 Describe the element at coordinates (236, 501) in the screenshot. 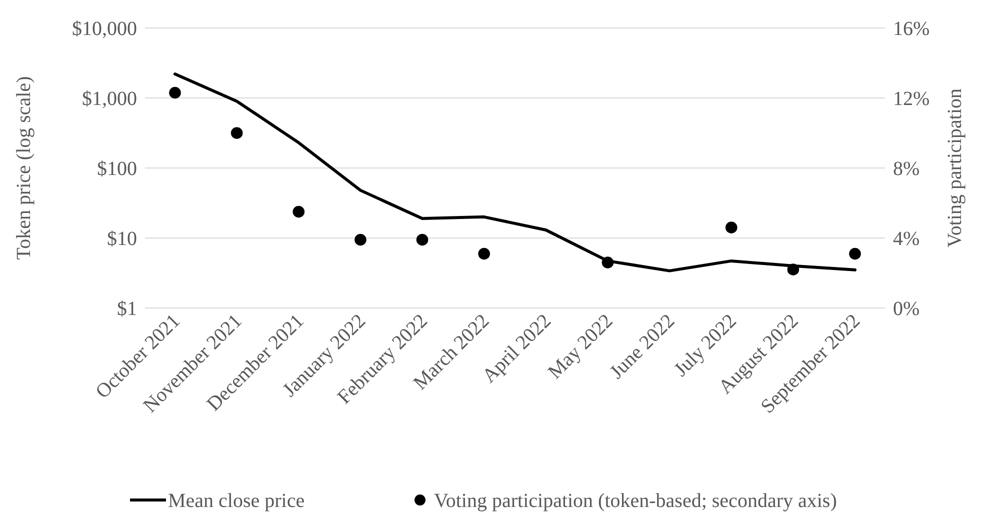

I see `legend-label: Mean close price` at that location.